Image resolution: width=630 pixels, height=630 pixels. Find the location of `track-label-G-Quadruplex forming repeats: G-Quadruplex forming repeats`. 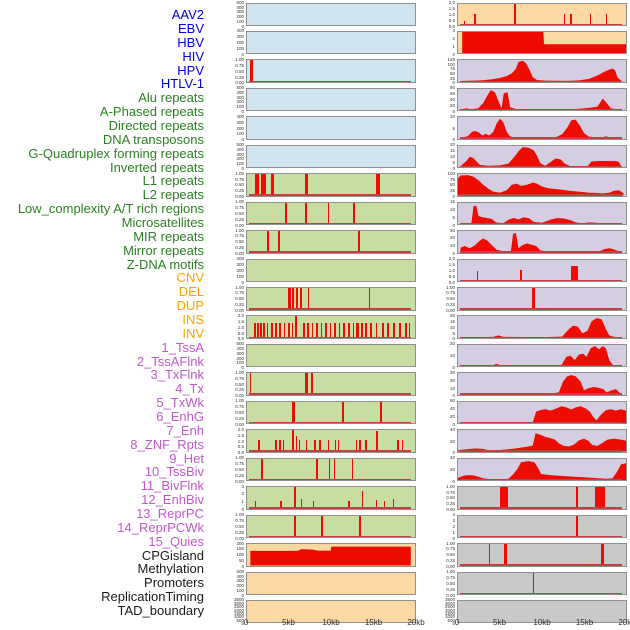

track-label-G-Quadruplex forming repeats: G-Quadruplex forming repeats is located at coordinates (116, 153).